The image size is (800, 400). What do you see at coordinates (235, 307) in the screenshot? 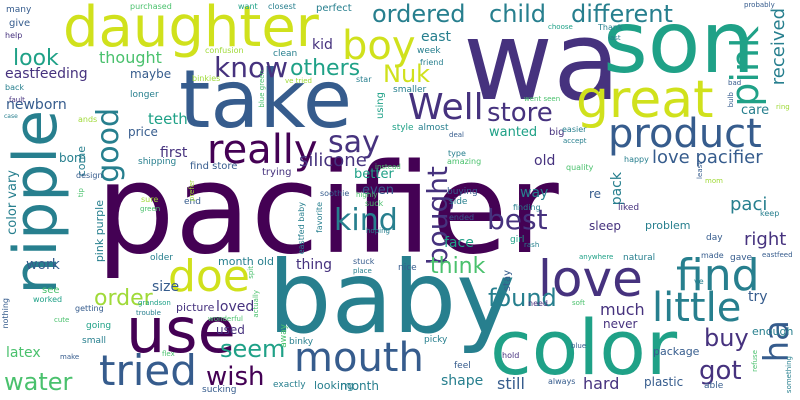
I see `word-loved: loved` at bounding box center [235, 307].